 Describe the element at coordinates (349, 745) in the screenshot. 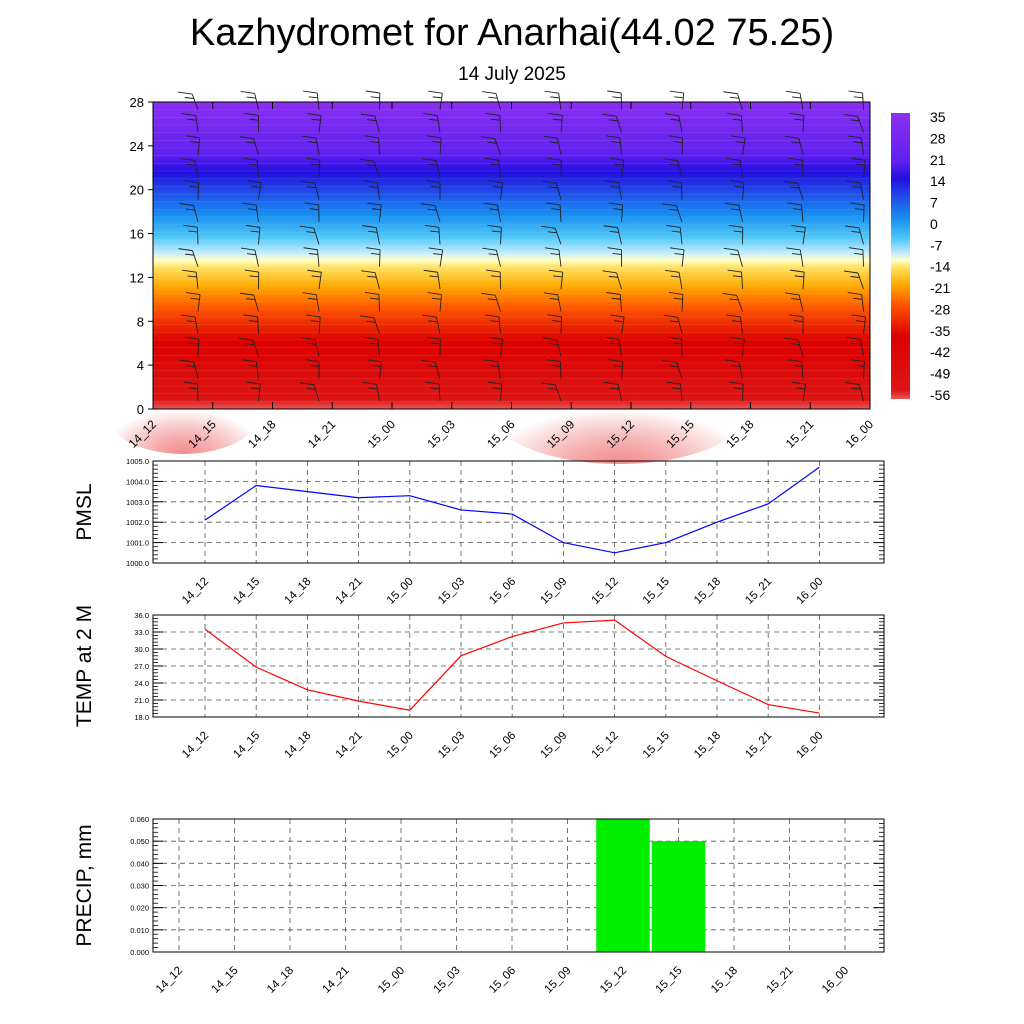

I see `temp-x-tick-label: 14_21` at that location.